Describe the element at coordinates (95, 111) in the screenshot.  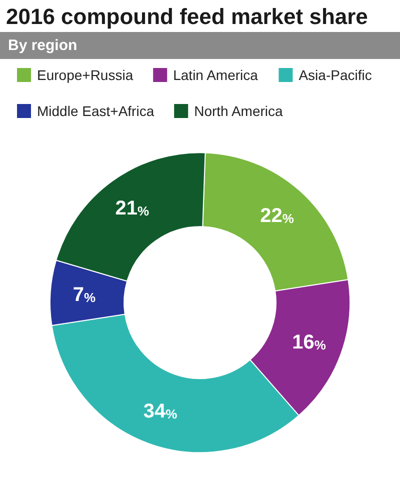
I see `legend-label: Middle East+Africa` at that location.